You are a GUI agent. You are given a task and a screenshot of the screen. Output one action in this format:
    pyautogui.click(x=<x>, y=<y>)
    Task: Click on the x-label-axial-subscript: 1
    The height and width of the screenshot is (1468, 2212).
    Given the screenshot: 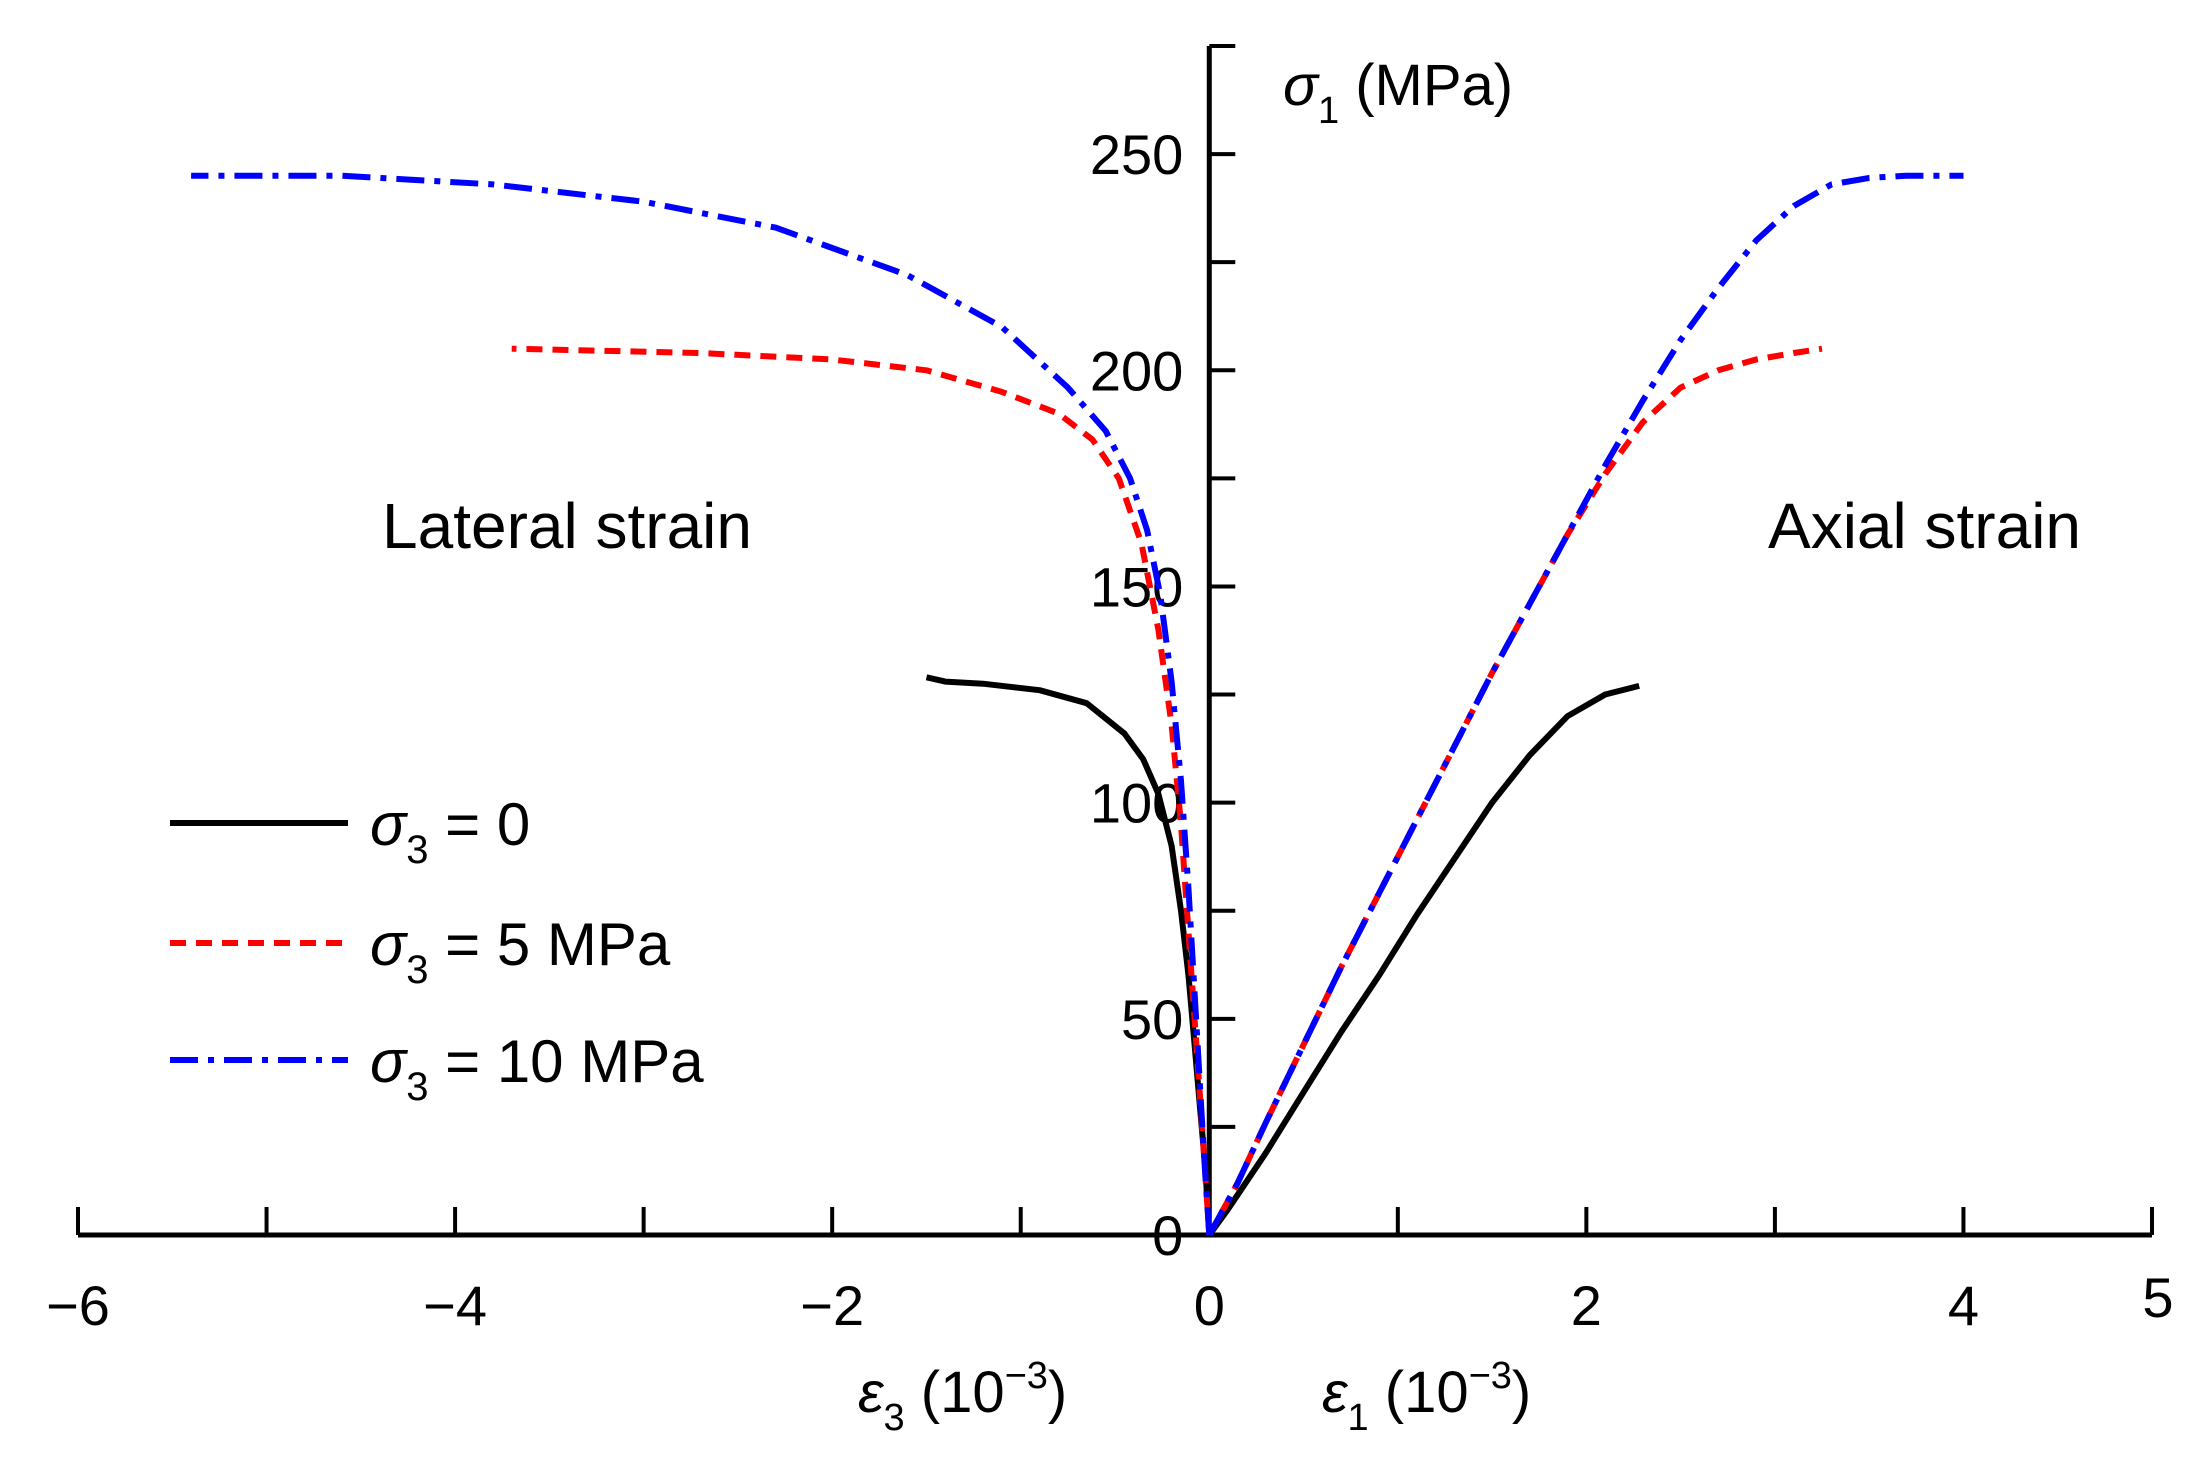 What is the action you would take?
    pyautogui.click(x=1358, y=1418)
    